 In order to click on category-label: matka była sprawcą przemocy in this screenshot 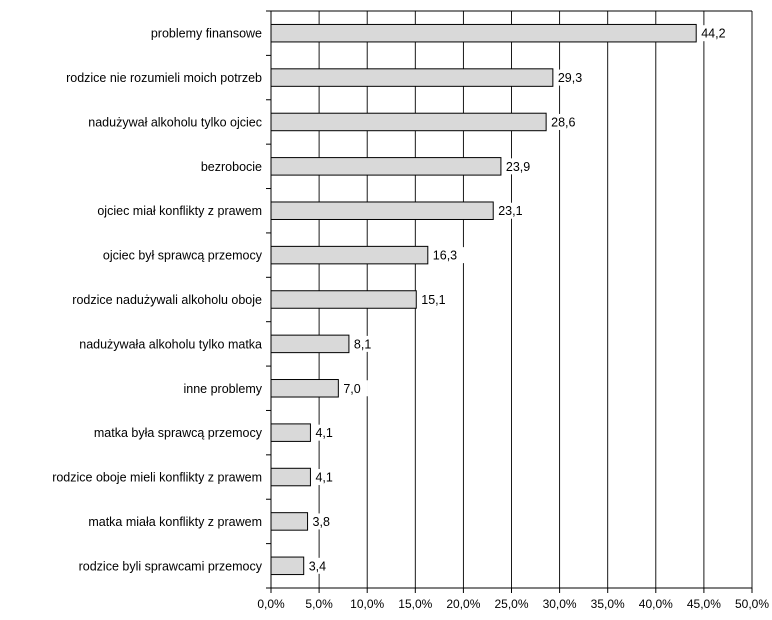, I will do `click(178, 433)`.